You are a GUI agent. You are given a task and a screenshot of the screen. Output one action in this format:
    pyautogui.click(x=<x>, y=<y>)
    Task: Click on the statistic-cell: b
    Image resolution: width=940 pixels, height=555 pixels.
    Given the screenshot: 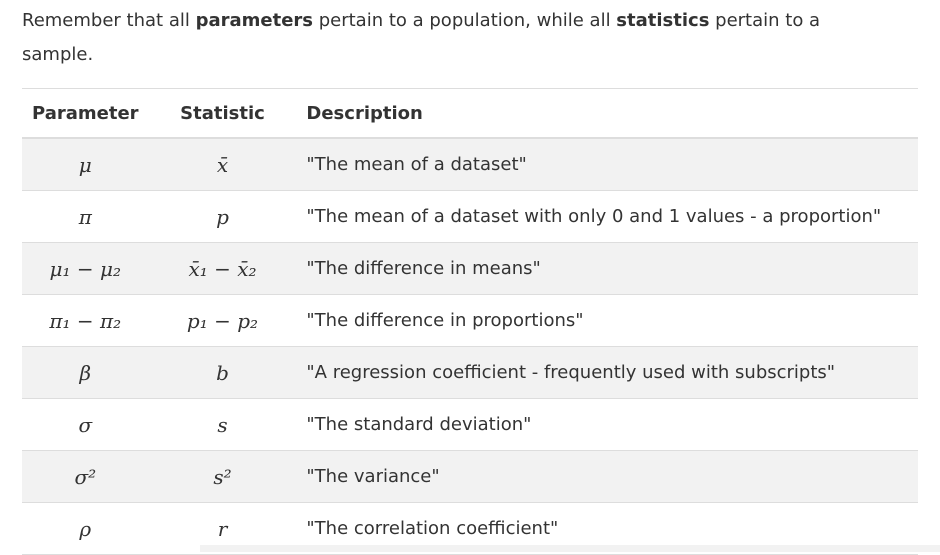 What is the action you would take?
    pyautogui.click(x=222, y=372)
    